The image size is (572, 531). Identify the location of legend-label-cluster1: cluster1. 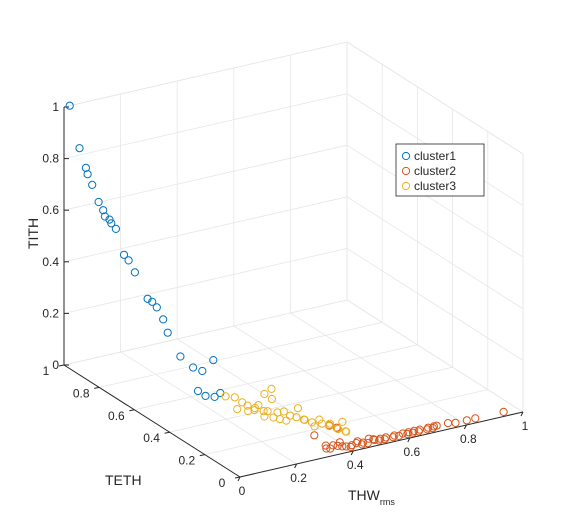
(435, 156).